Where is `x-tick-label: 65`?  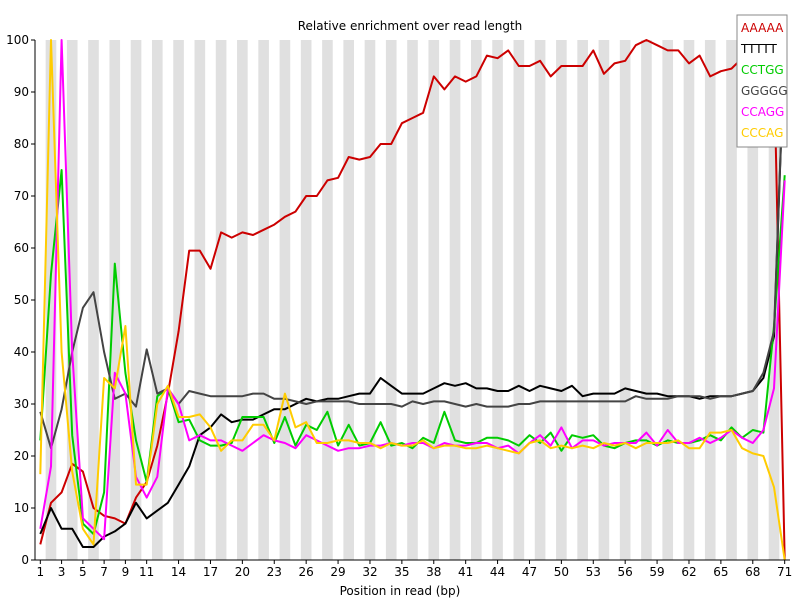 x-tick-label: 65 is located at coordinates (720, 572).